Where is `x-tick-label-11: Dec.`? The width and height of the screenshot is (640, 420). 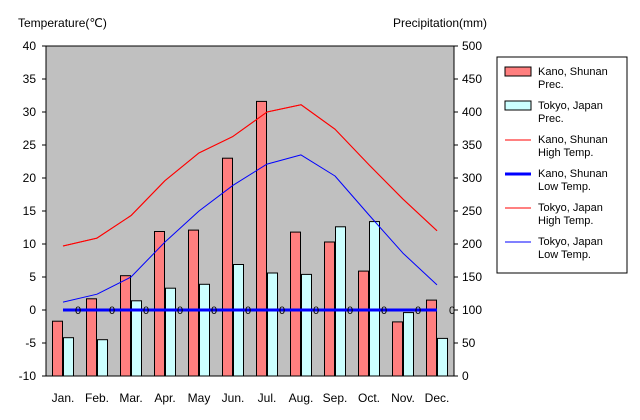
x-tick-label-11: Dec. is located at coordinates (437, 398).